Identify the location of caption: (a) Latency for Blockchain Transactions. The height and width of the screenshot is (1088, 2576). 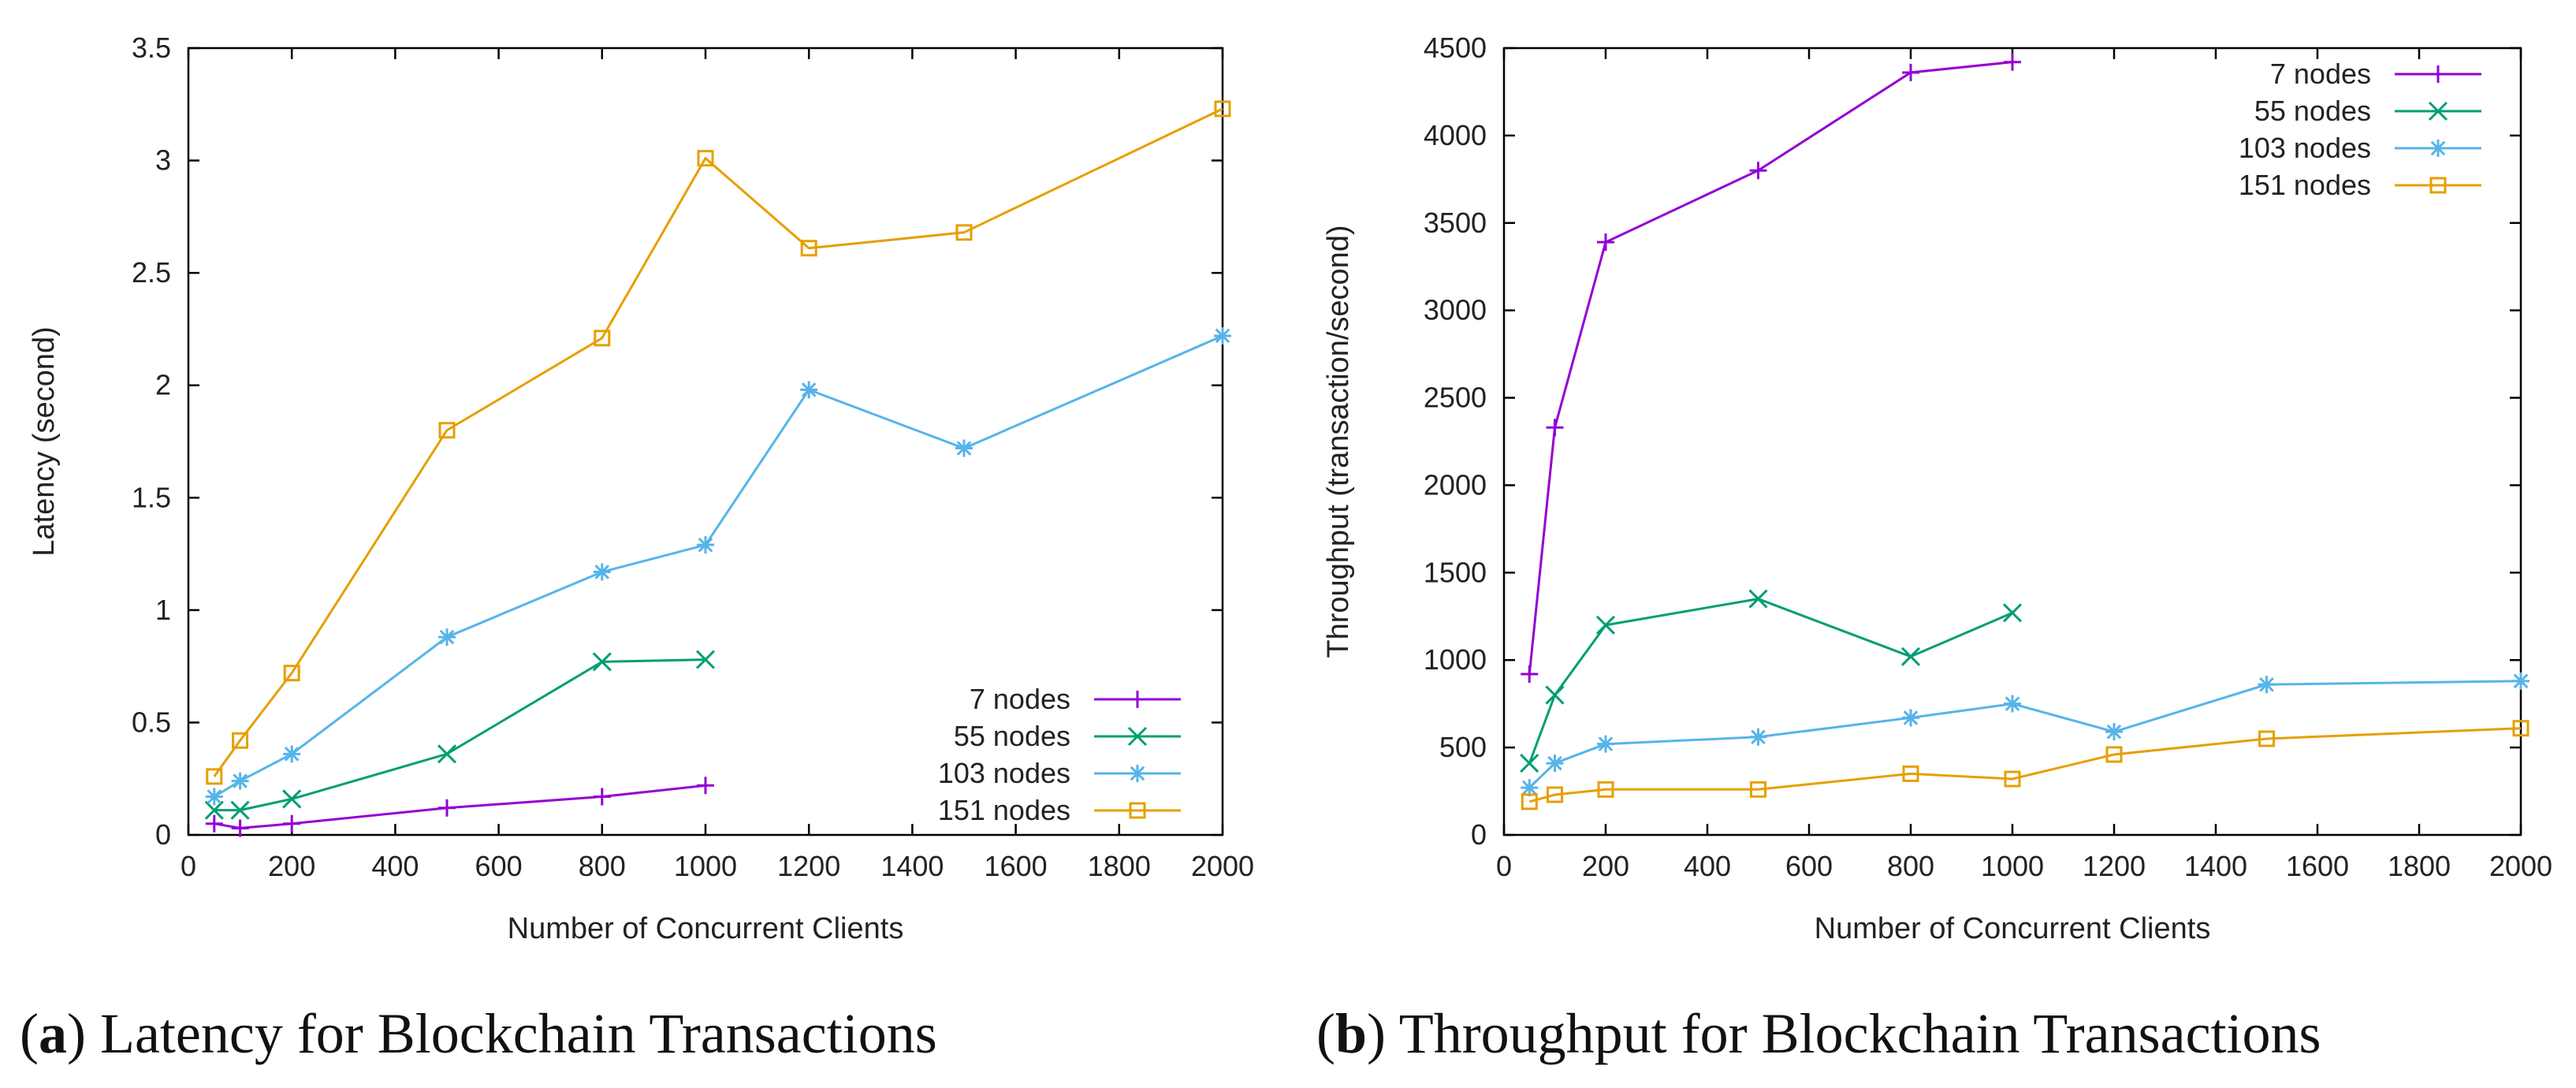
(478, 1033).